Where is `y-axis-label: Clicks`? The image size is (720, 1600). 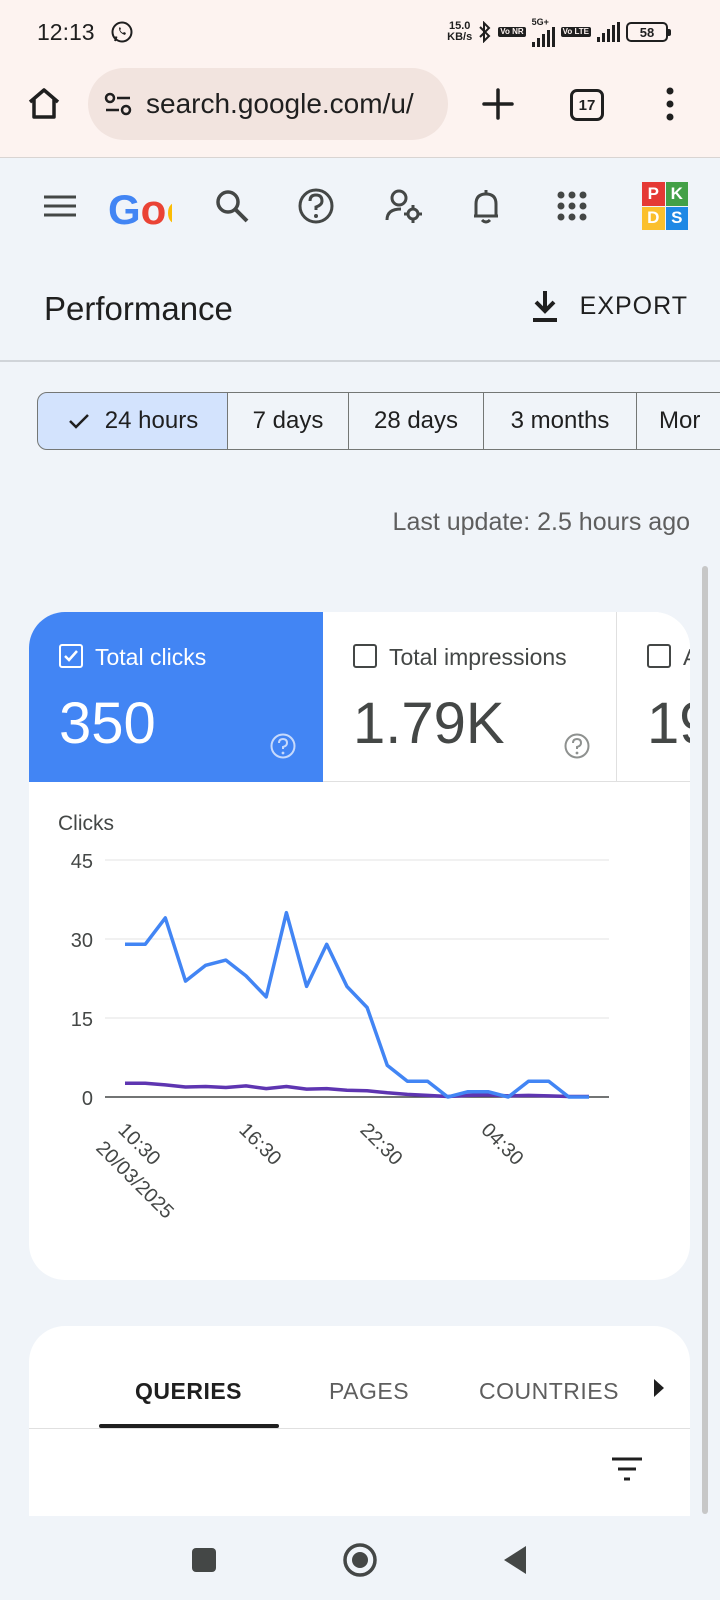
y-axis-label: Clicks is located at coordinates (86, 823).